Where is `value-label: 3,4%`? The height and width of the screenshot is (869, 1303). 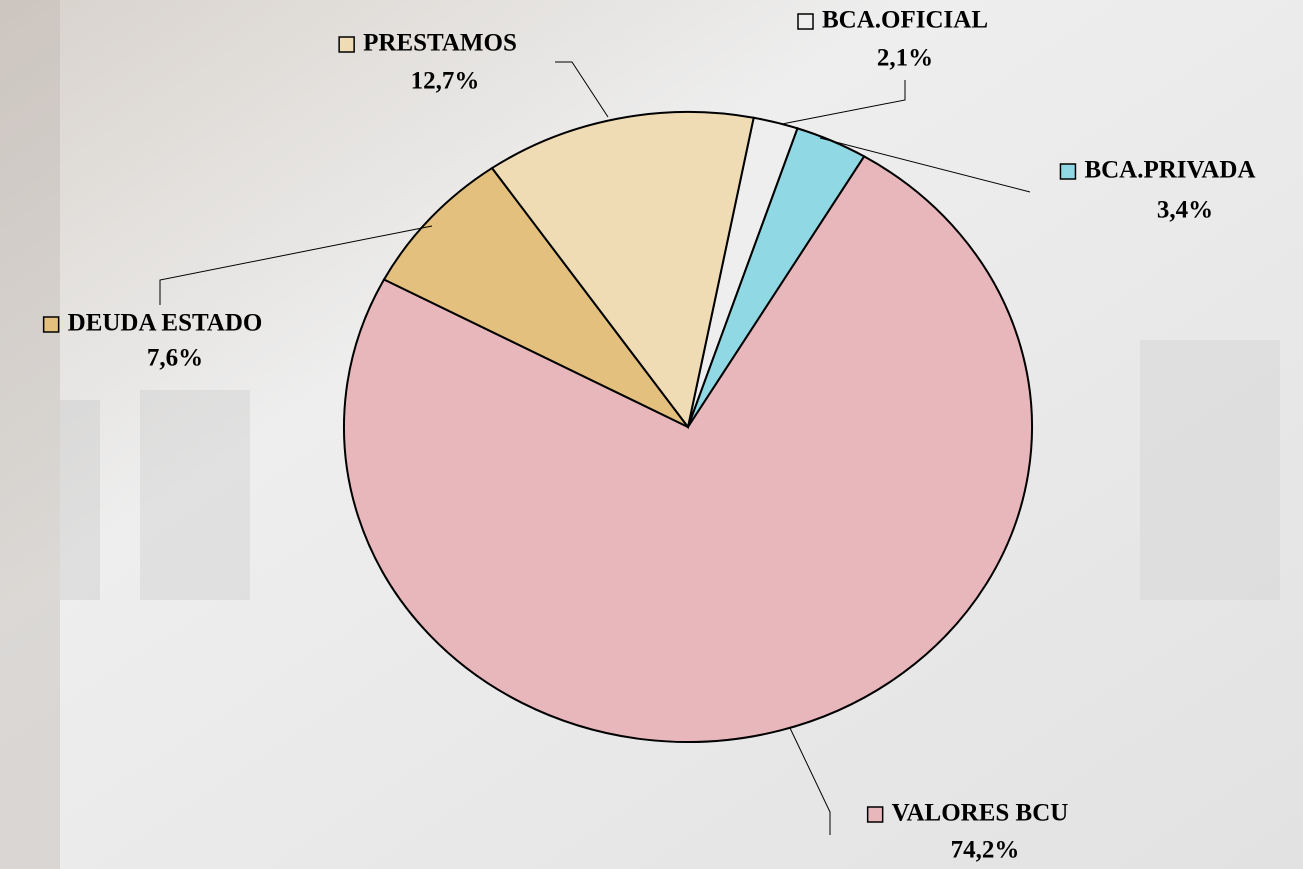
value-label: 3,4% is located at coordinates (1185, 210).